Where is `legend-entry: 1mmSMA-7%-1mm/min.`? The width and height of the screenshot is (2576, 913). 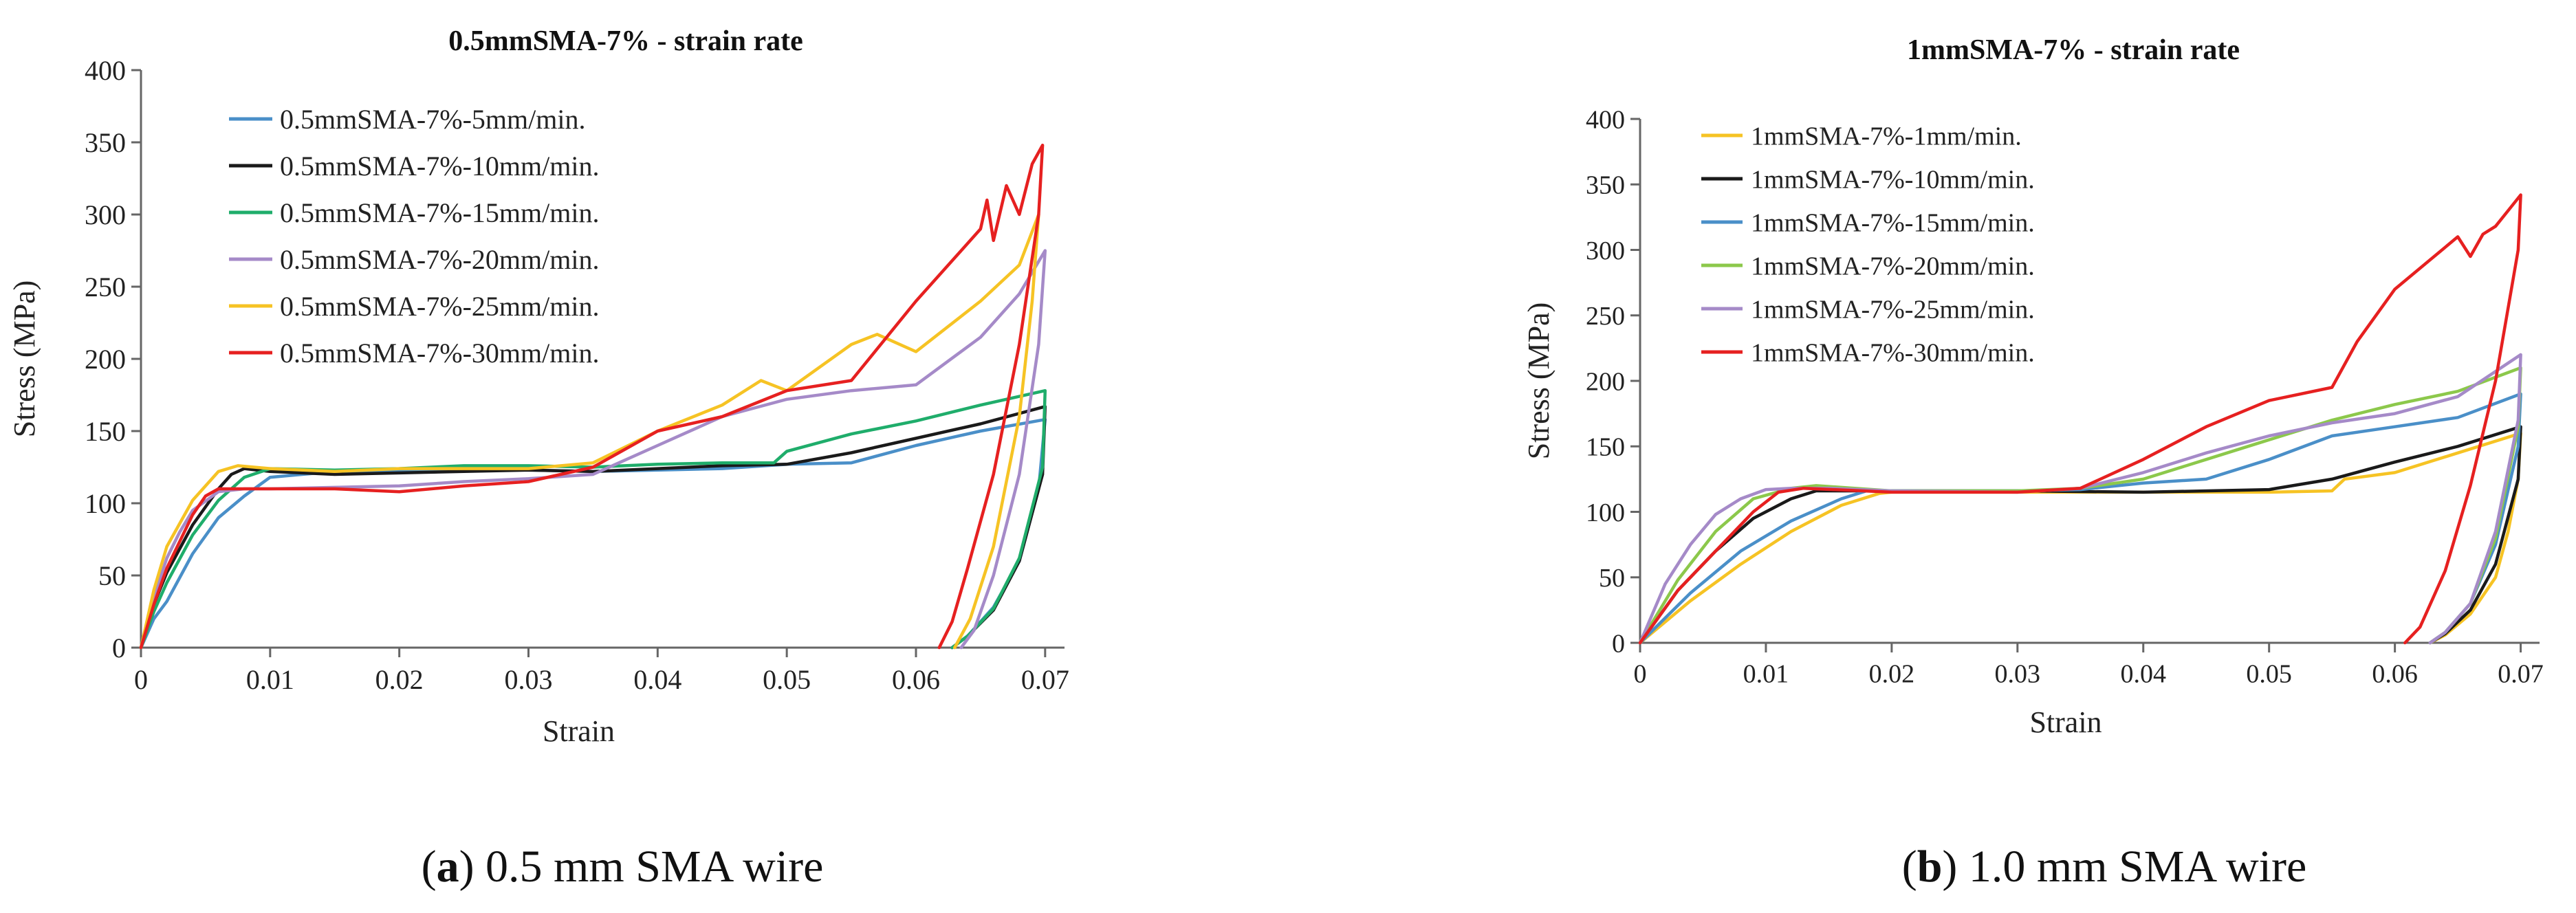 legend-entry: 1mmSMA-7%-1mm/min. is located at coordinates (1886, 136).